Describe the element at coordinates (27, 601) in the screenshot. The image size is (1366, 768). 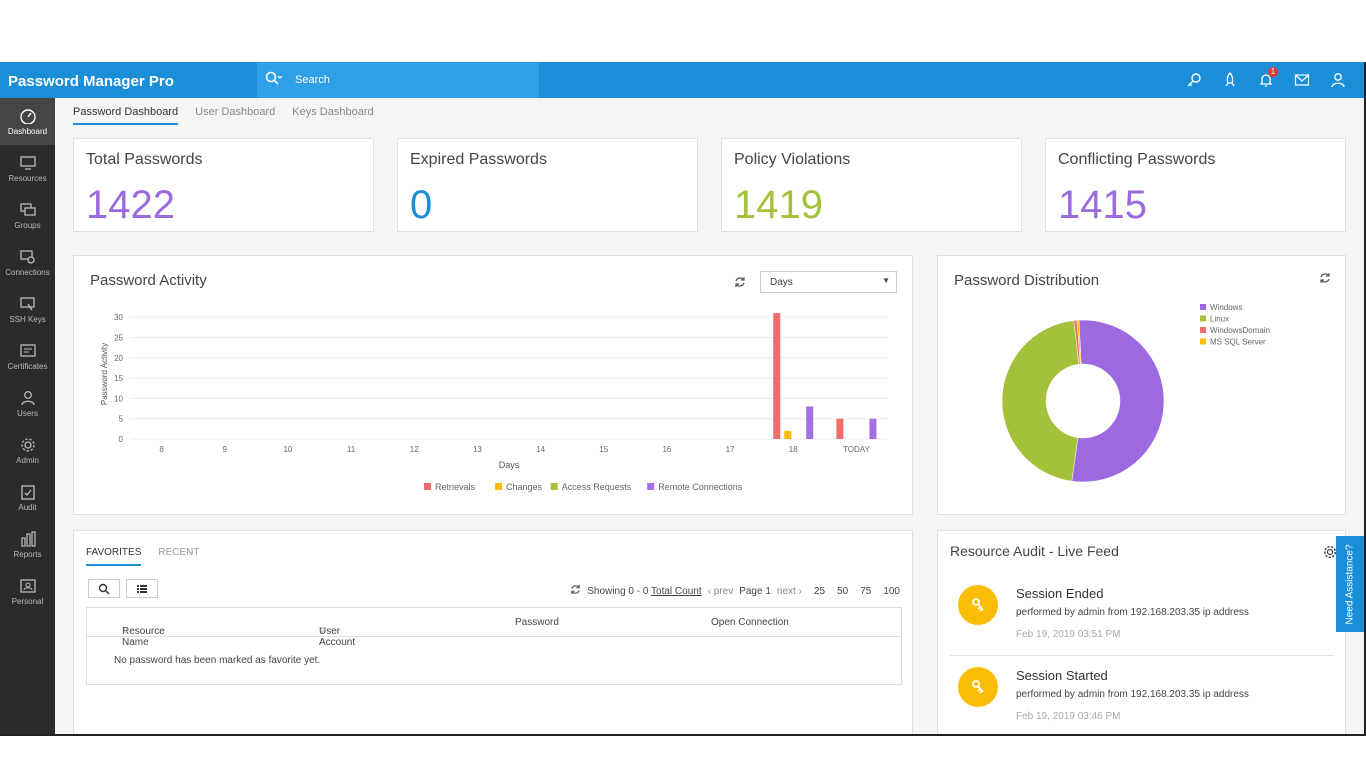
I see `sidebar-item-label: Personal` at that location.